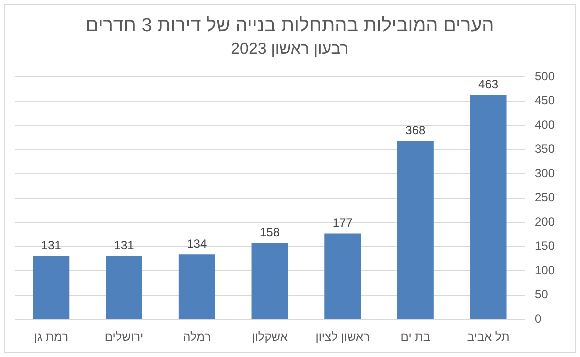 This screenshot has height=357, width=580. I want to click on y-tick-label: 50, so click(541, 295).